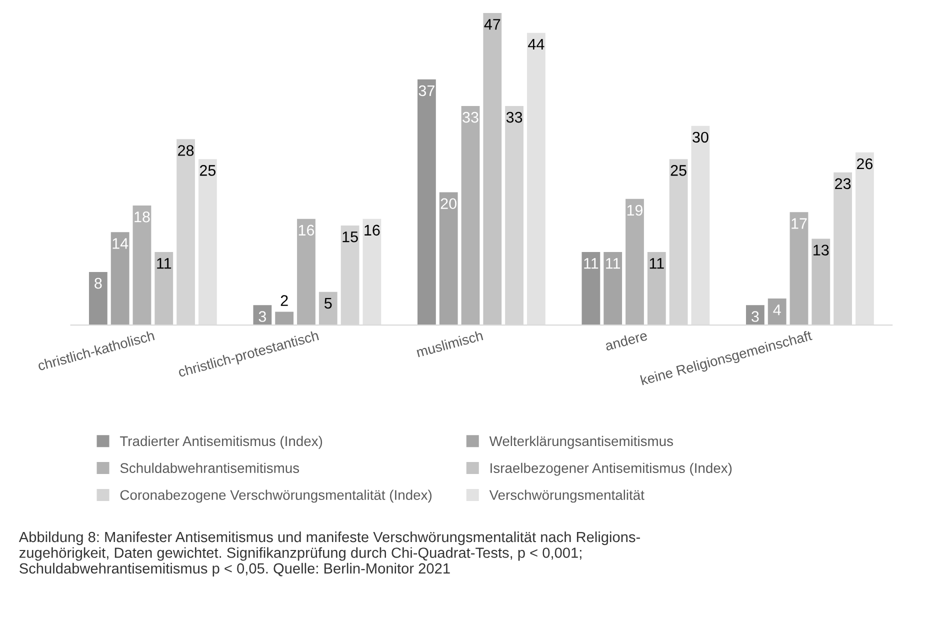 This screenshot has height=618, width=944. Describe the element at coordinates (98, 283) in the screenshot. I see `data-label: 8` at that location.